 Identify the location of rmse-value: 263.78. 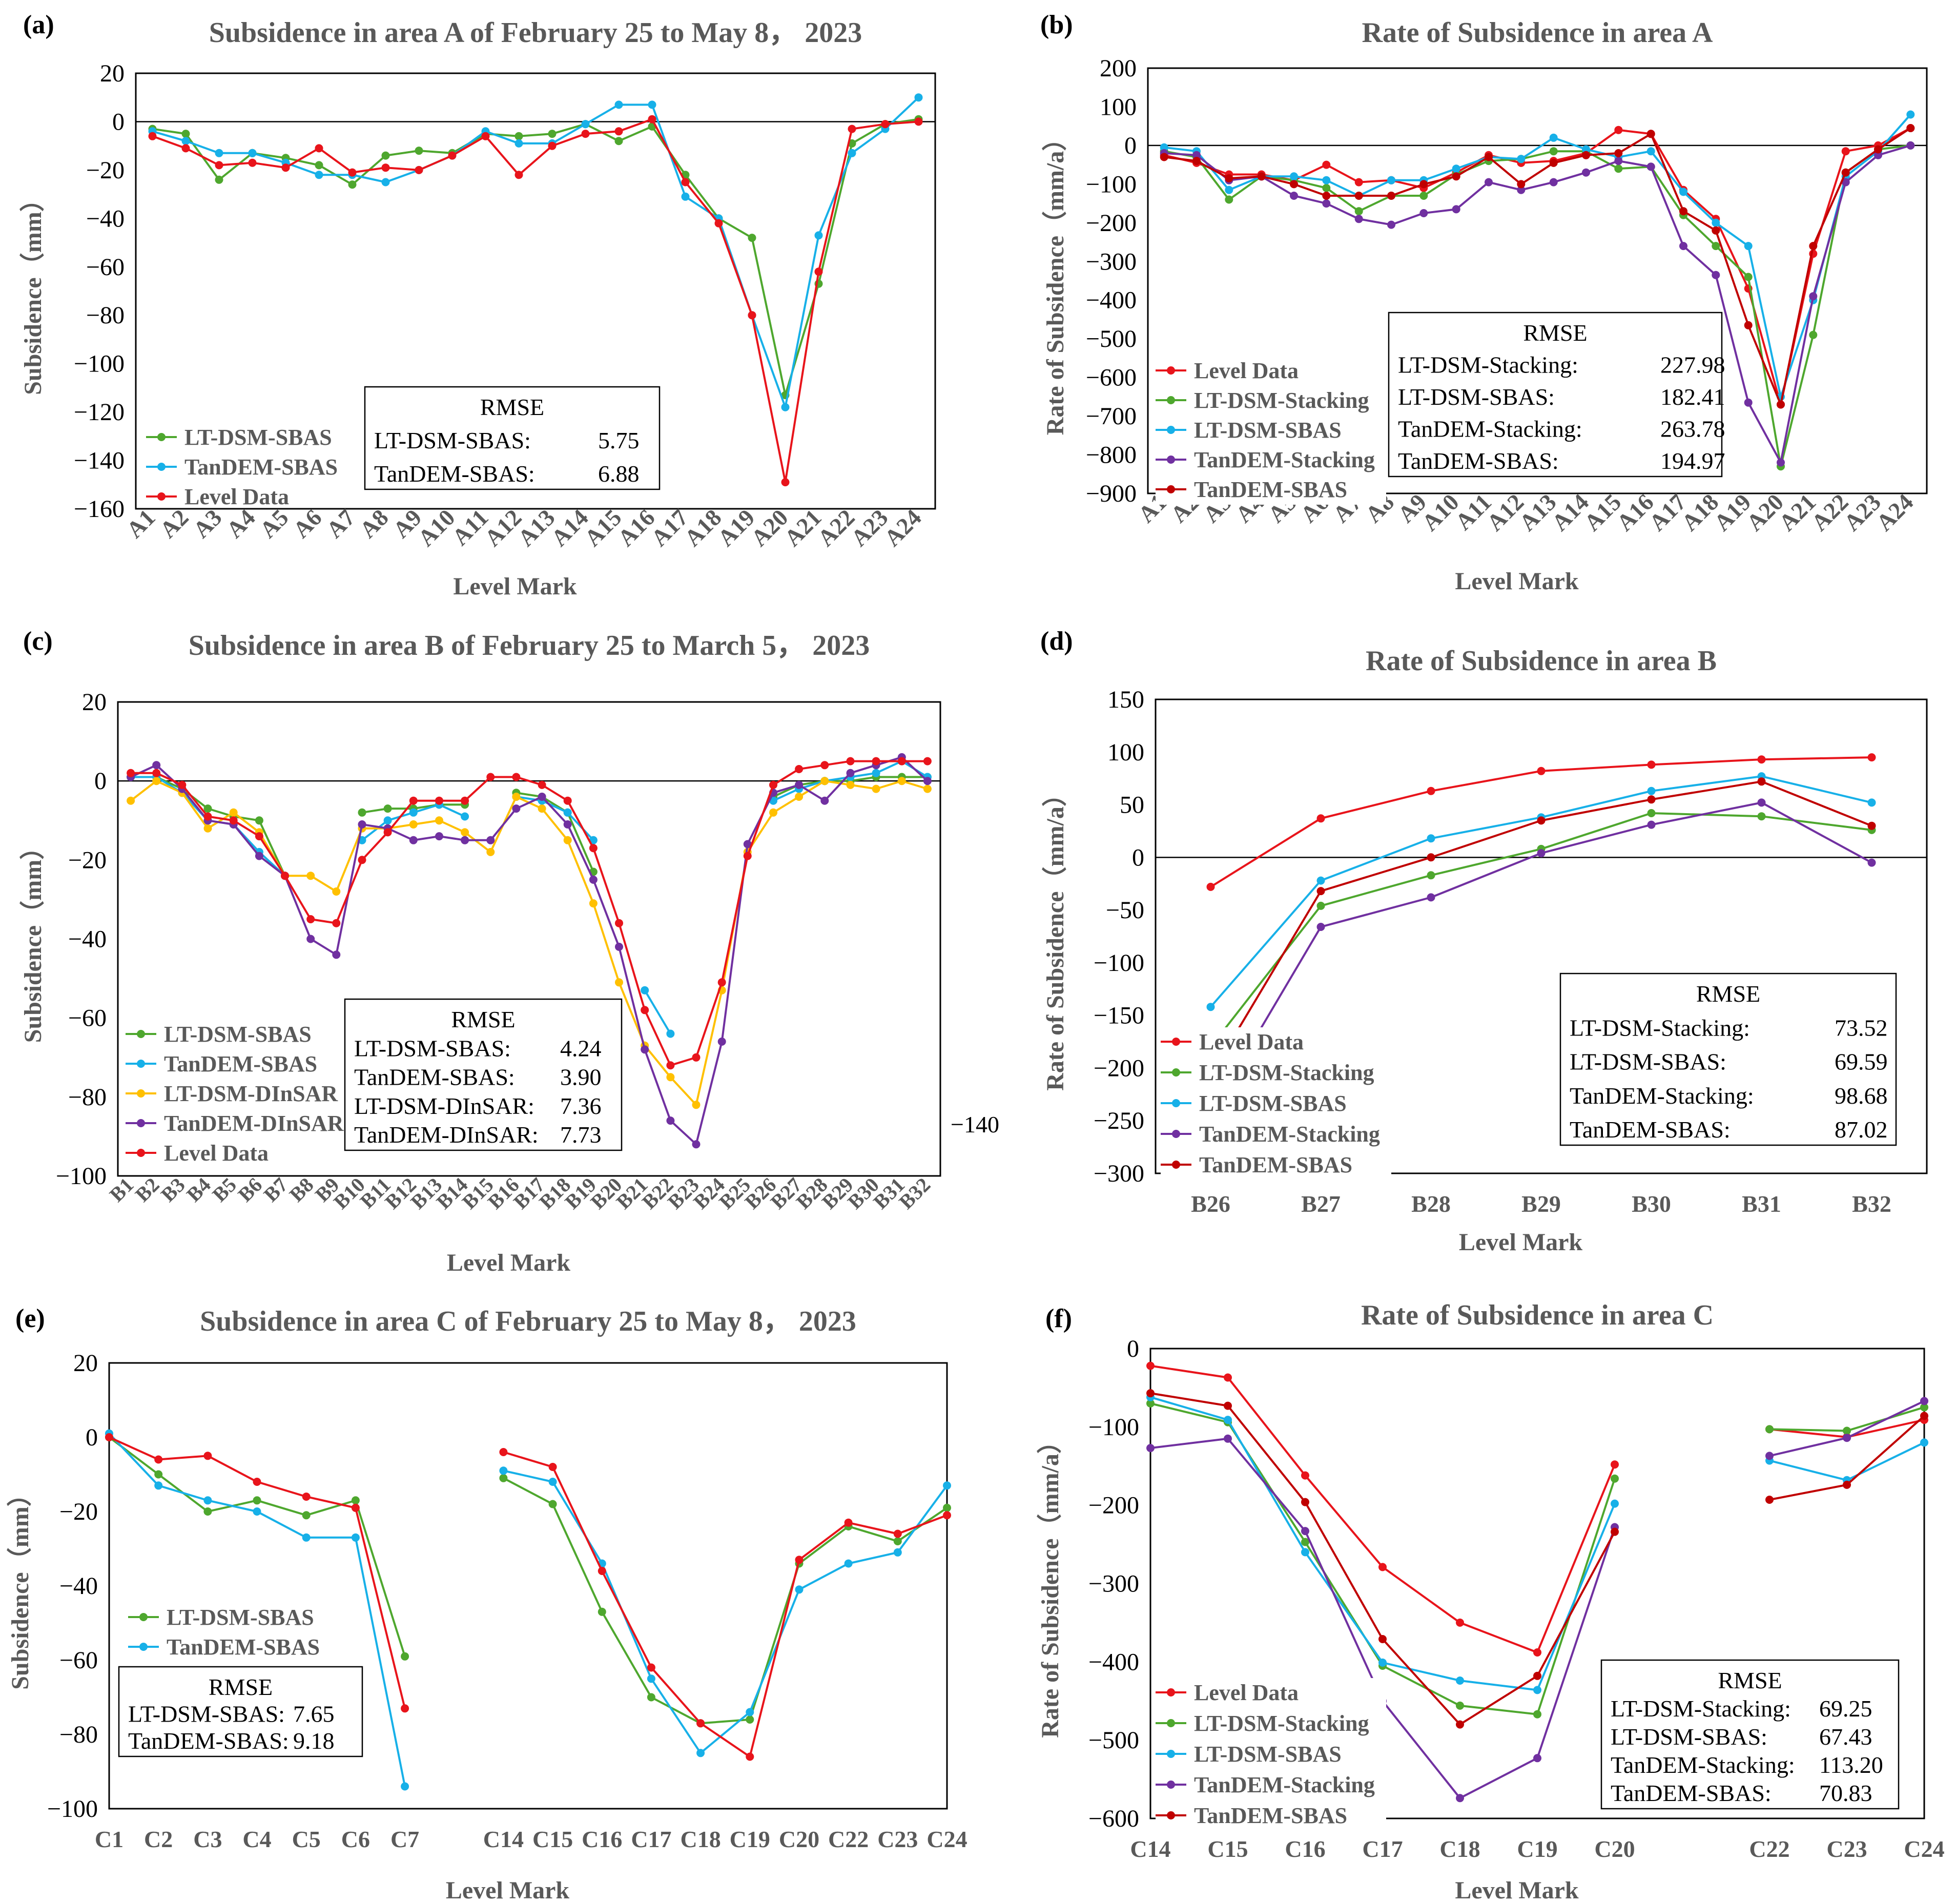
(1693, 429).